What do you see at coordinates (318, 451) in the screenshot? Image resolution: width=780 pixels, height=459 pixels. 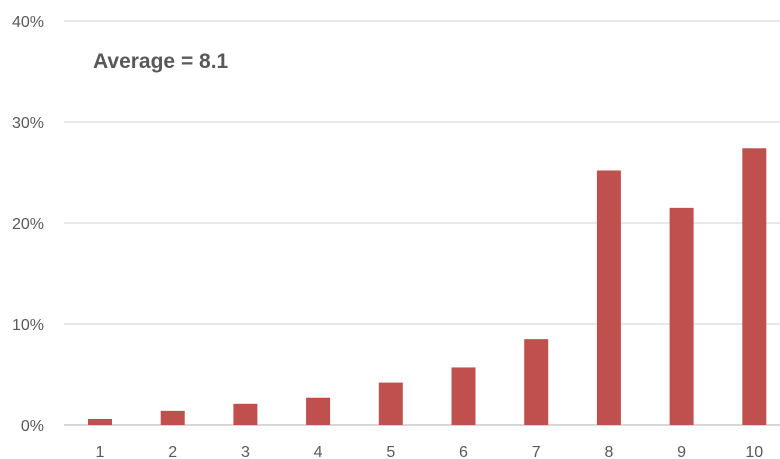 I see `x-tick-label: 4` at bounding box center [318, 451].